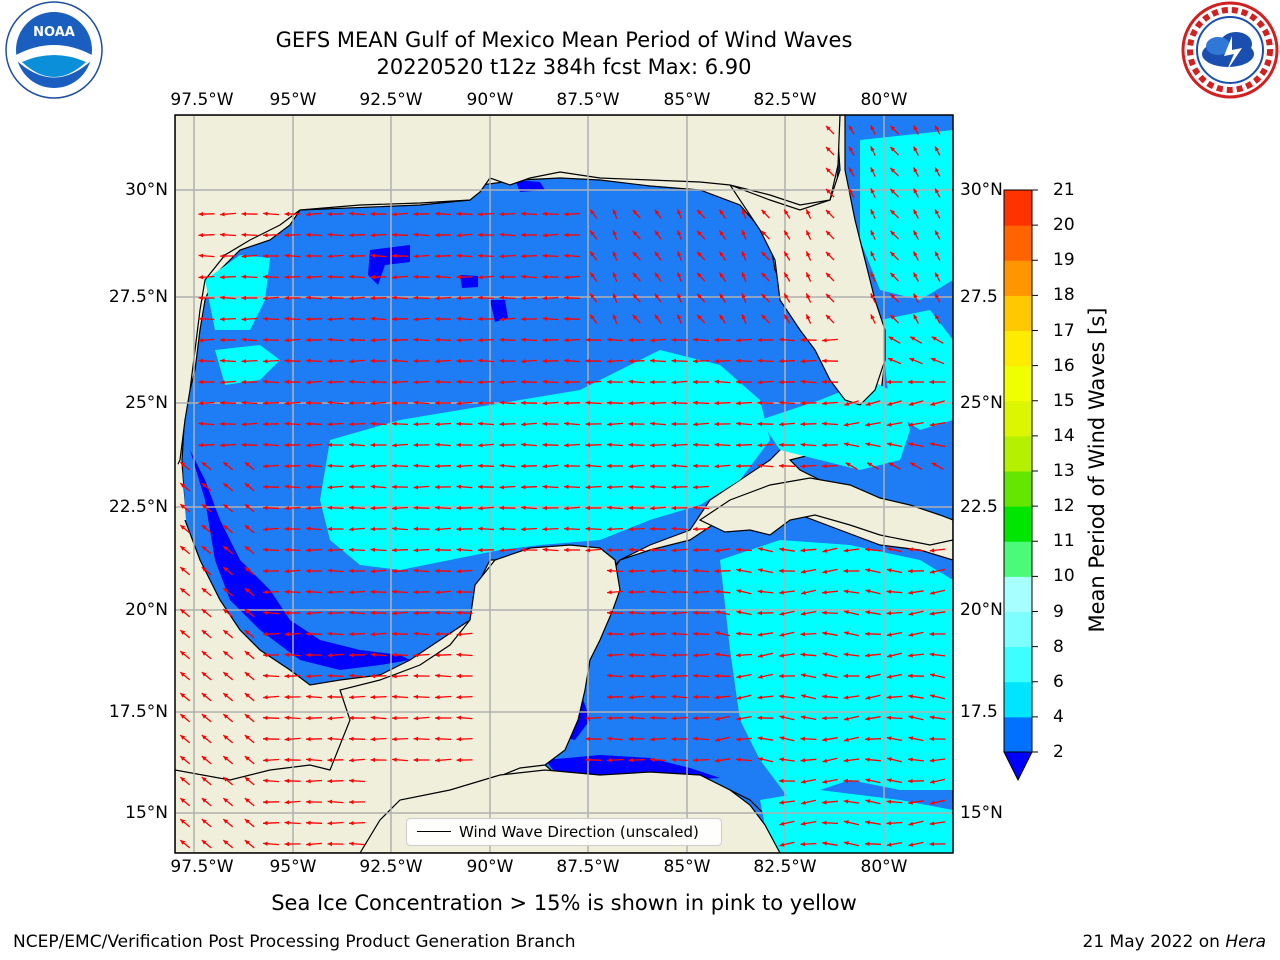 The height and width of the screenshot is (960, 1280). Describe the element at coordinates (1018, 699) in the screenshot. I see `colorbar-segment` at that location.